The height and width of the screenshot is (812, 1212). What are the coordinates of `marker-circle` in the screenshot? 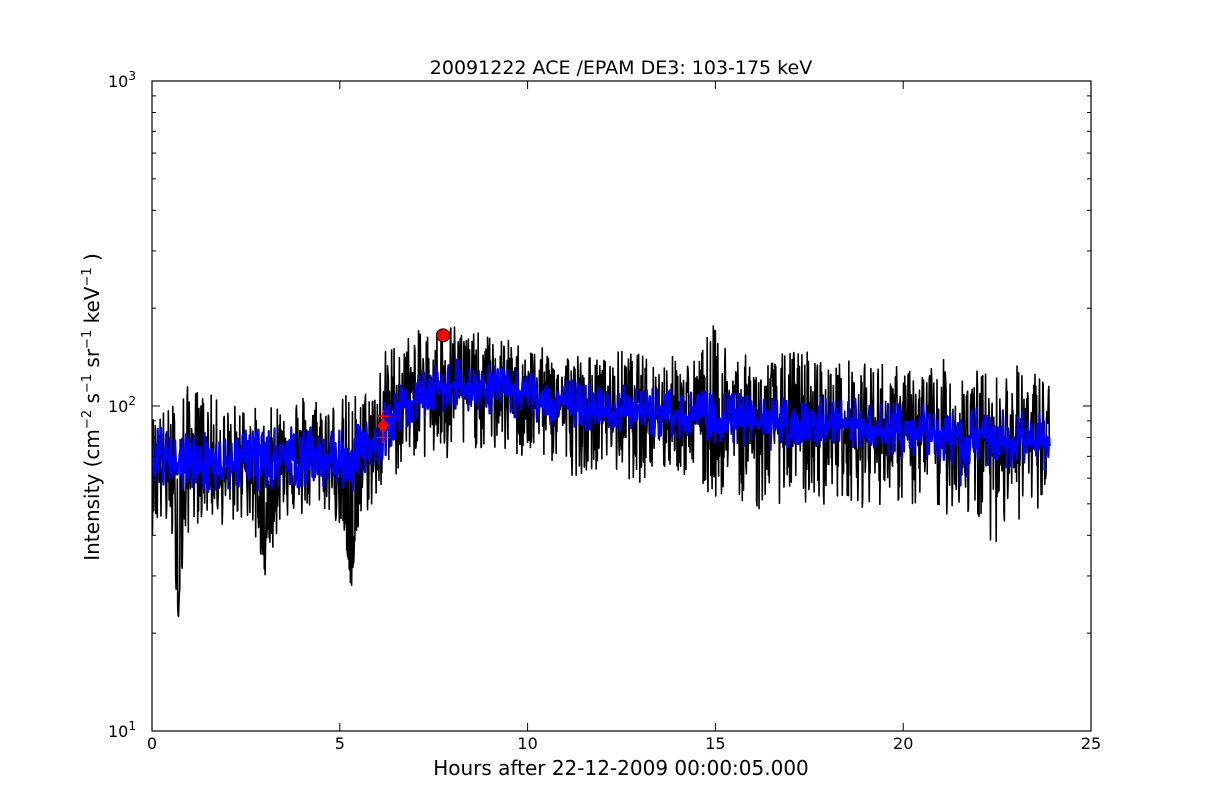 It's located at (443, 335).